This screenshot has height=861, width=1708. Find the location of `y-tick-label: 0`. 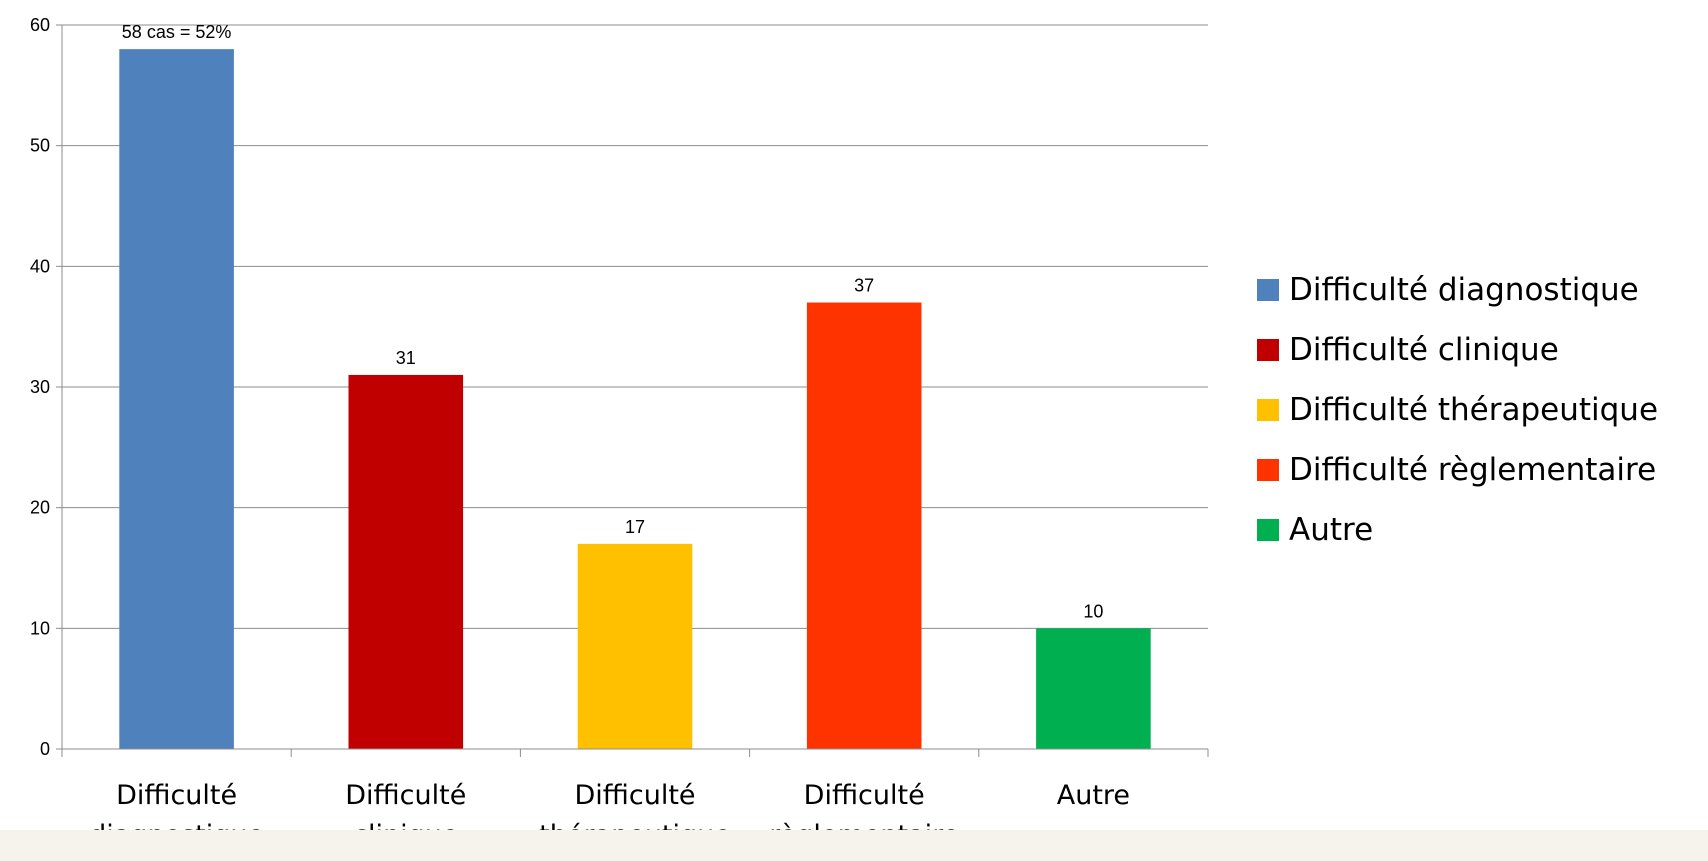

y-tick-label: 0 is located at coordinates (45, 749).